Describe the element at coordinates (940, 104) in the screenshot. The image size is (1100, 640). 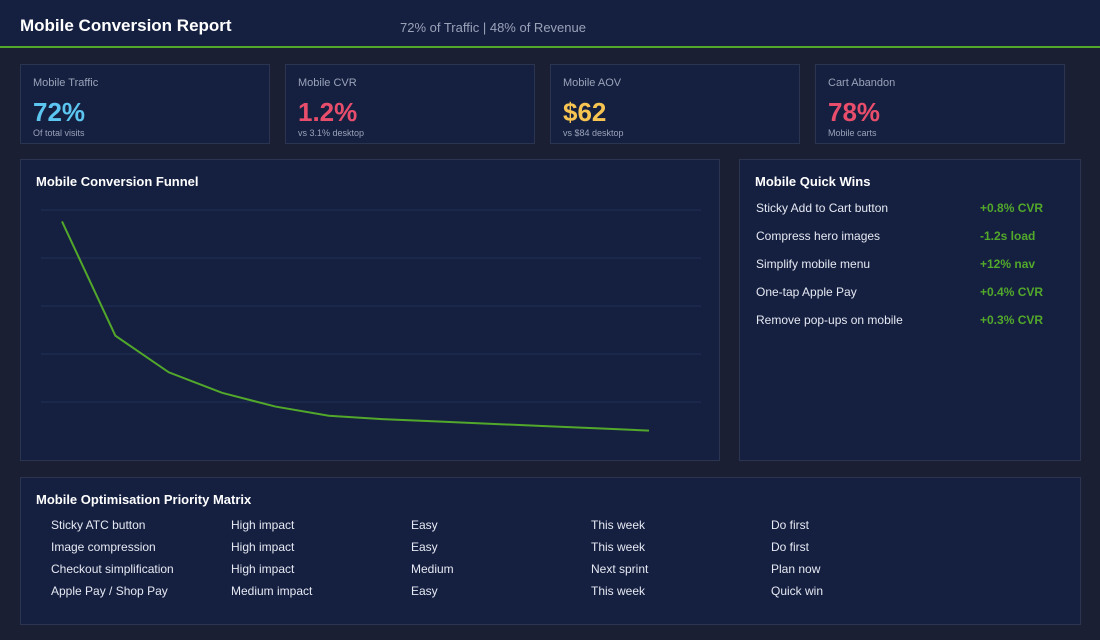
I see `kpi-card-cart-abandon: Cart Abandon 78% Mobile carts` at that location.